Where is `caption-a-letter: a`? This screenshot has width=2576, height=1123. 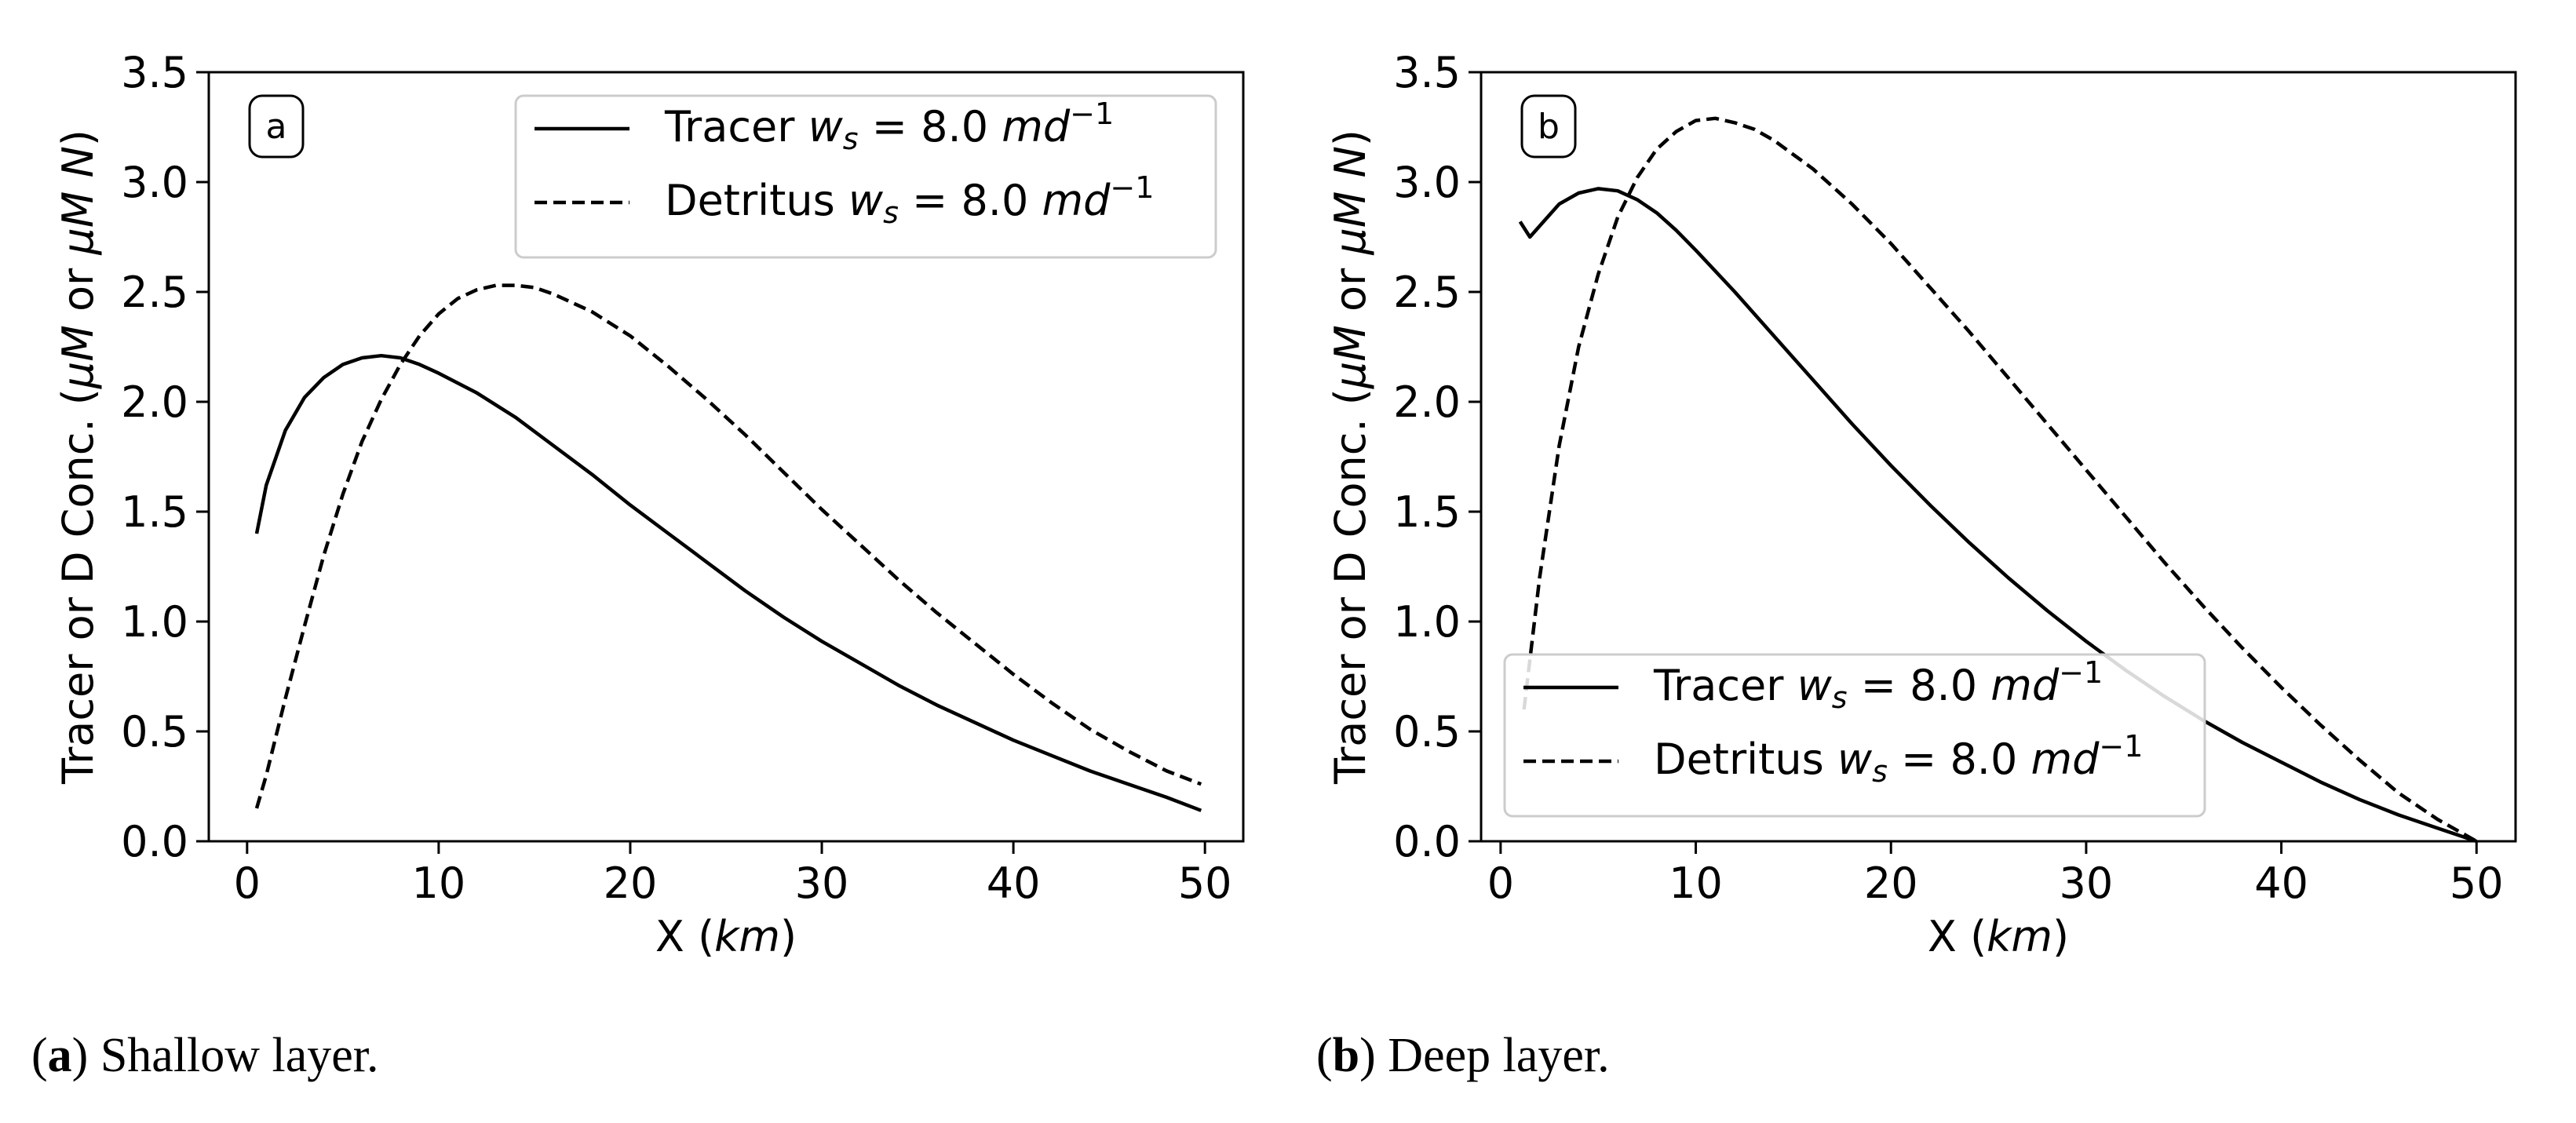 caption-a-letter: a is located at coordinates (59, 1055).